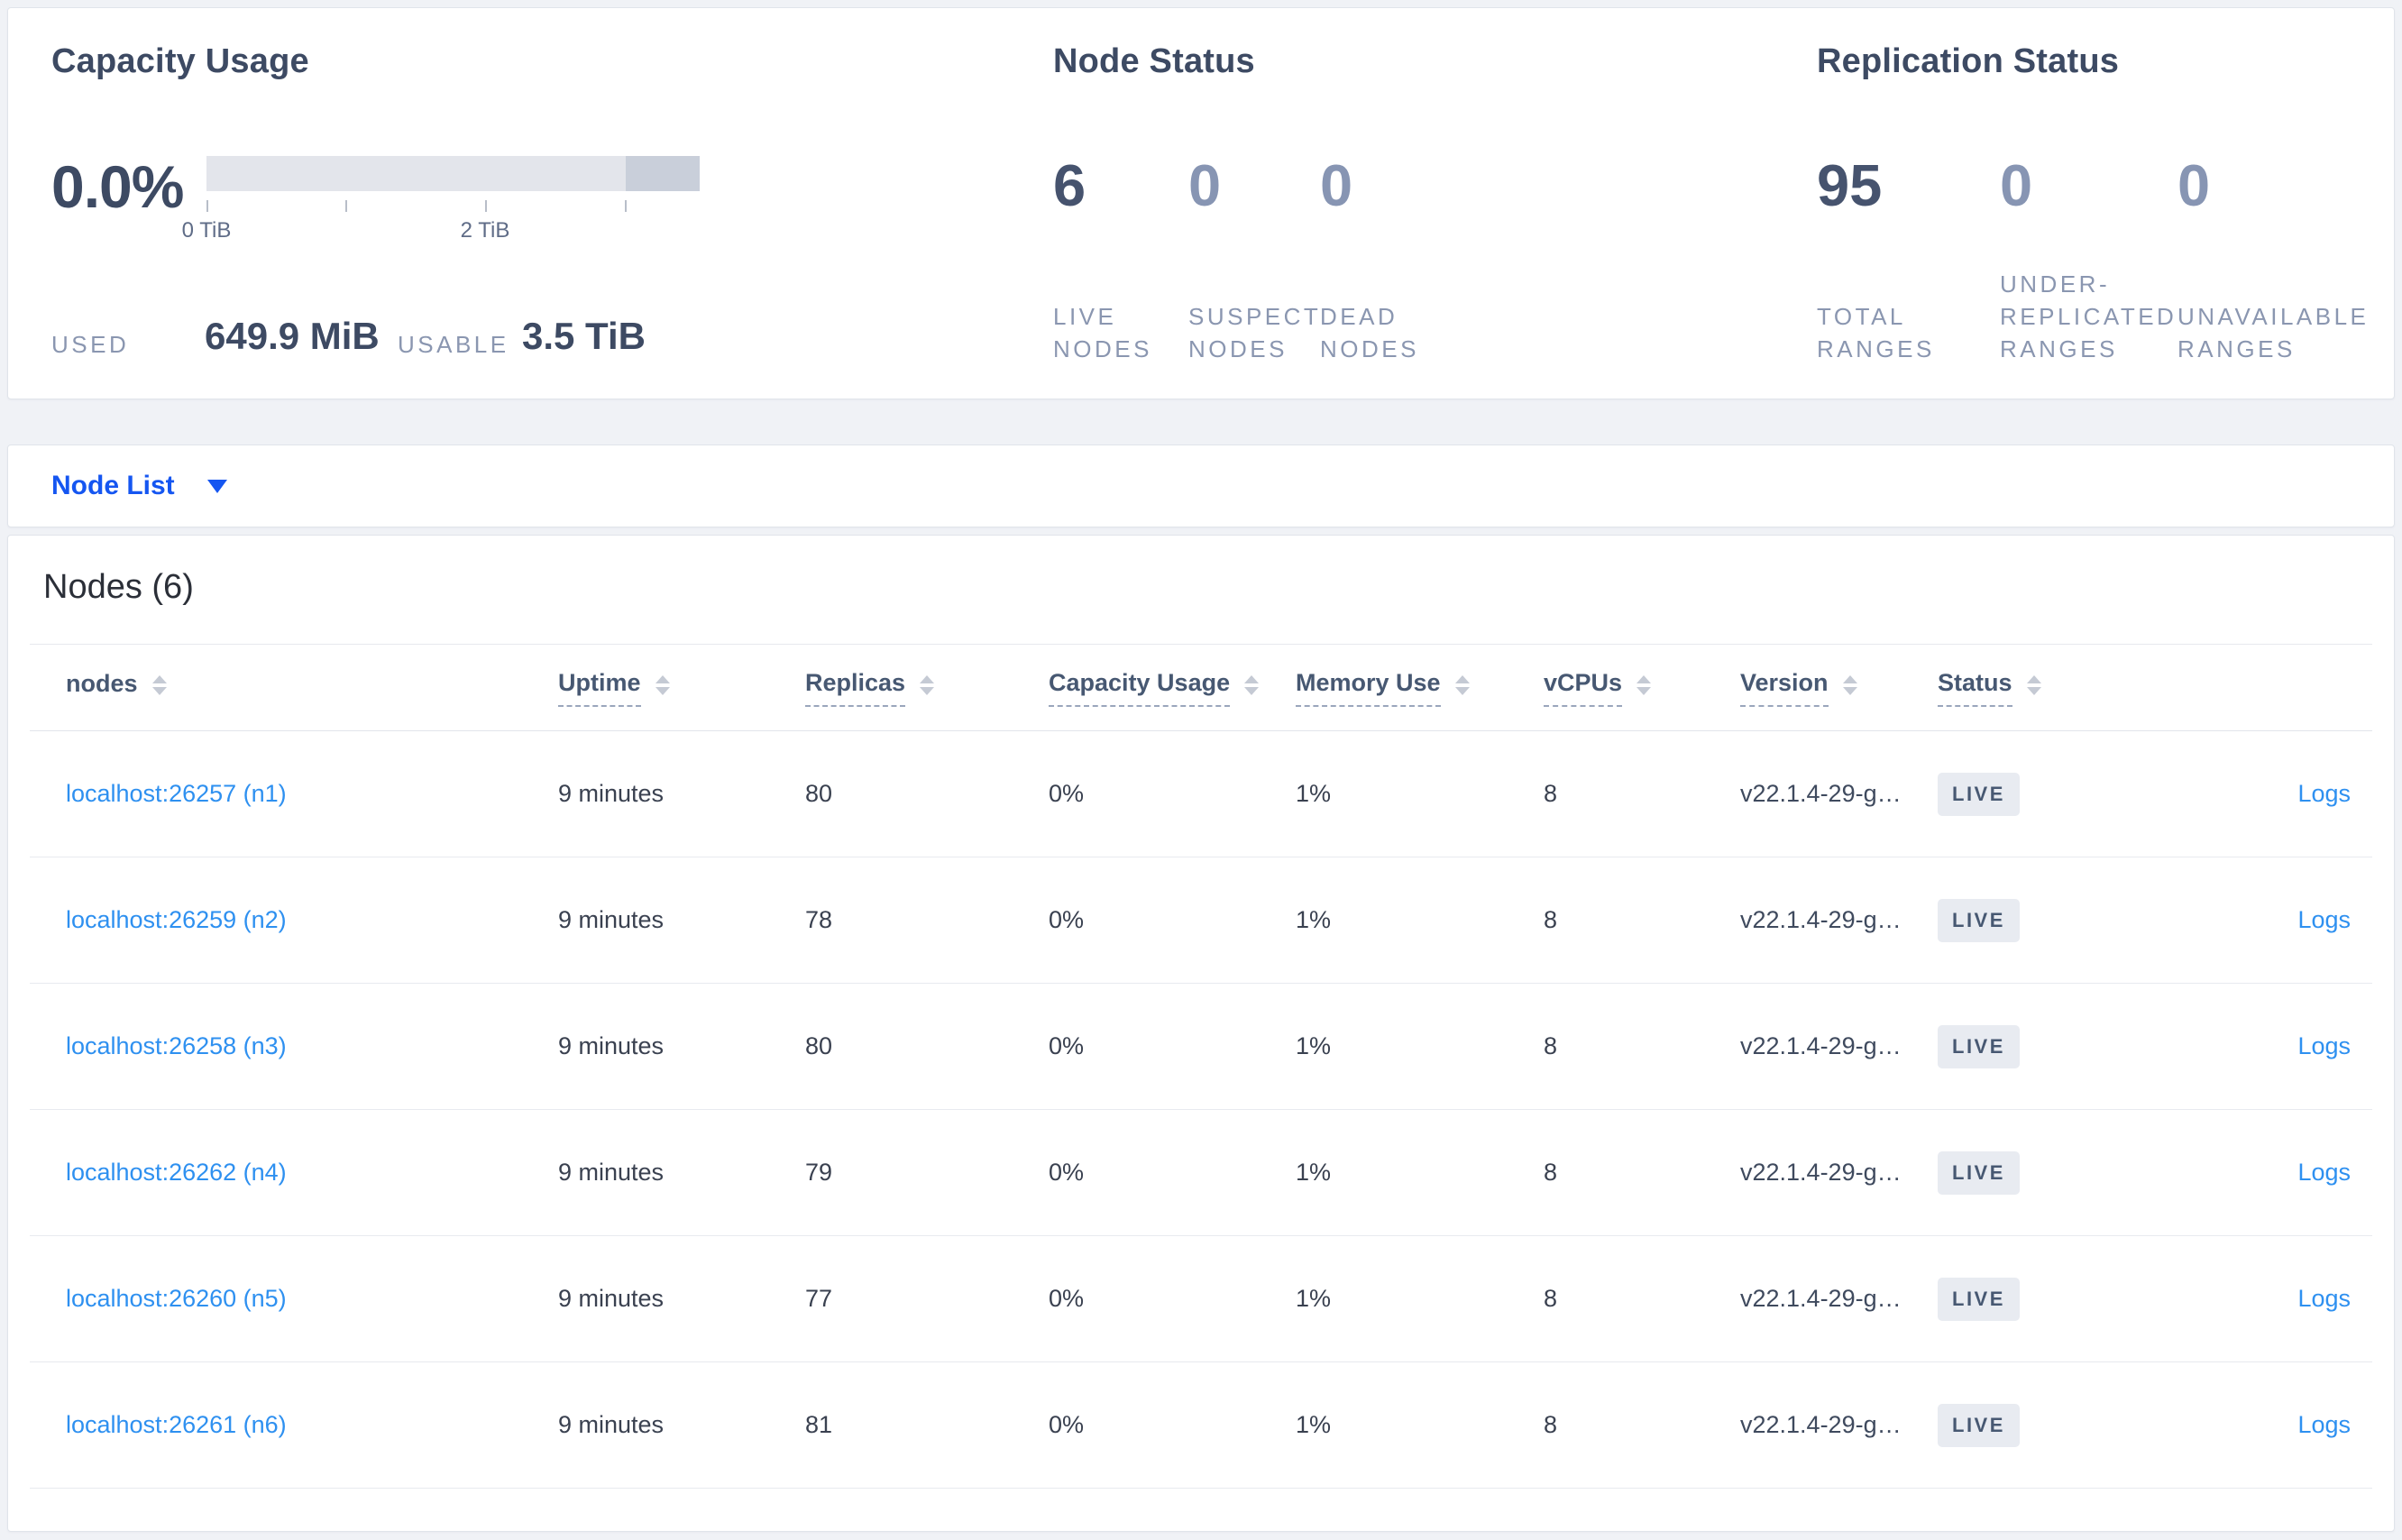  I want to click on column-header-label: Version, so click(1784, 688).